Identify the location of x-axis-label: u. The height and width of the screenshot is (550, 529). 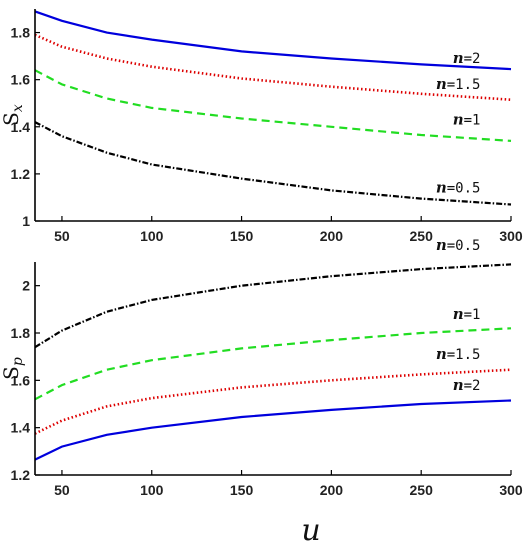
(310, 530).